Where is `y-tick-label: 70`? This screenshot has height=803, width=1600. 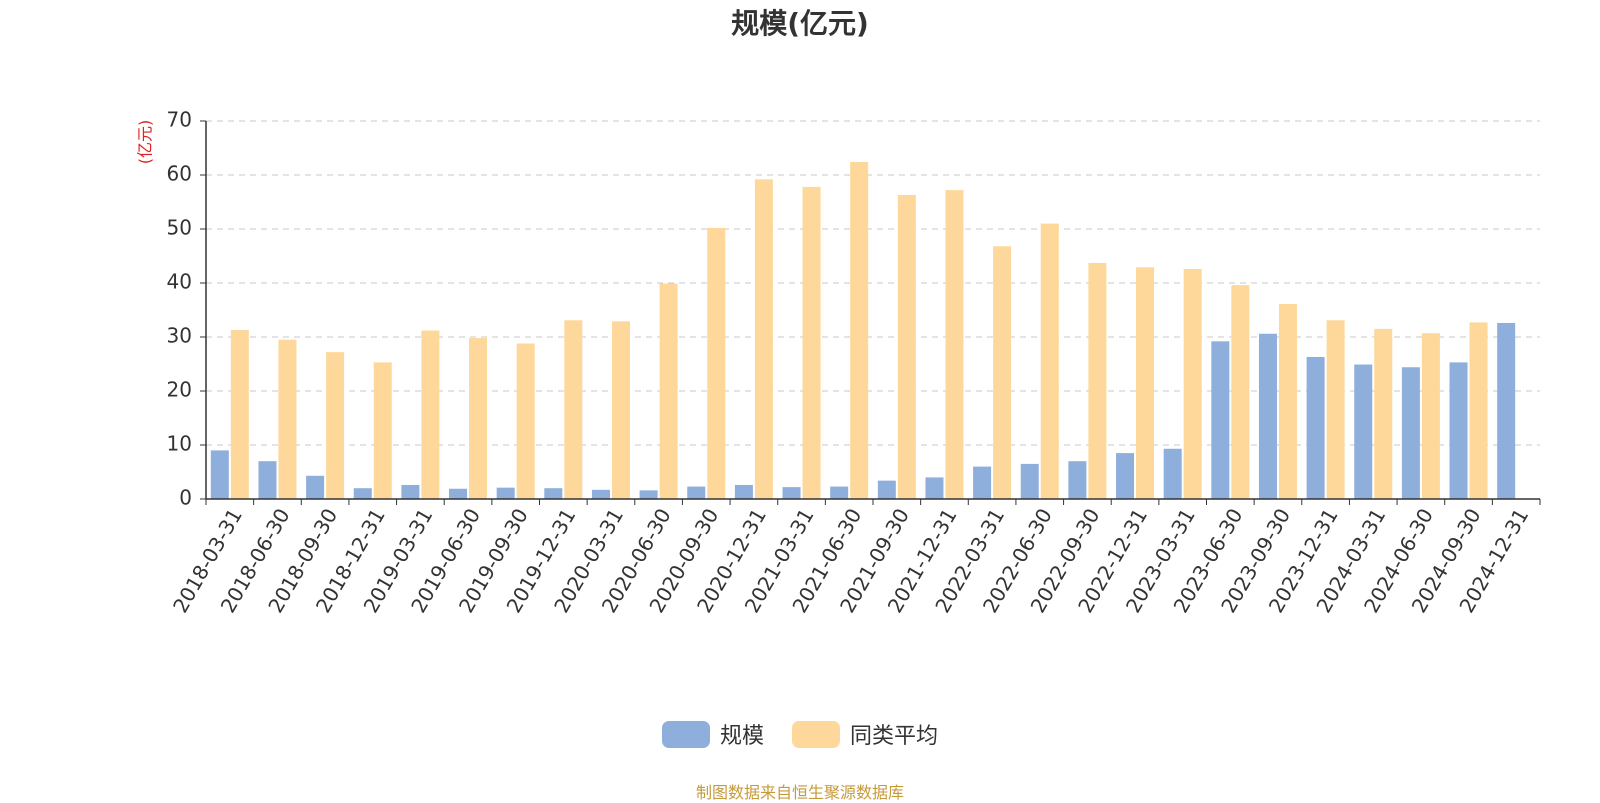
y-tick-label: 70 is located at coordinates (179, 120).